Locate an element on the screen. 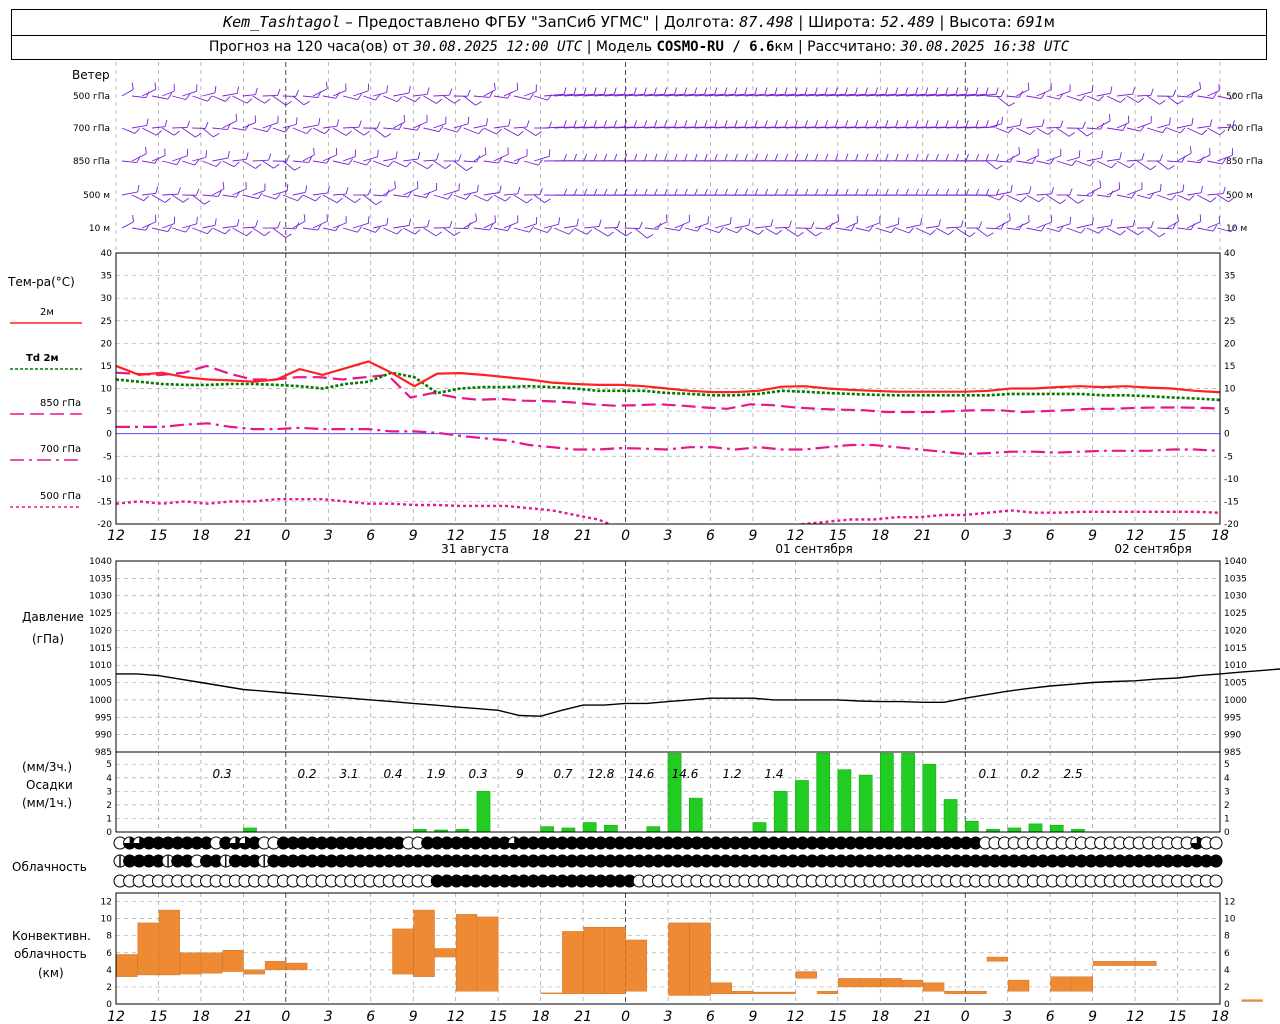 Image resolution: width=1280 pixels, height=1024 pixels. date-label-02sep: 02 сентября is located at coordinates (1152, 549).